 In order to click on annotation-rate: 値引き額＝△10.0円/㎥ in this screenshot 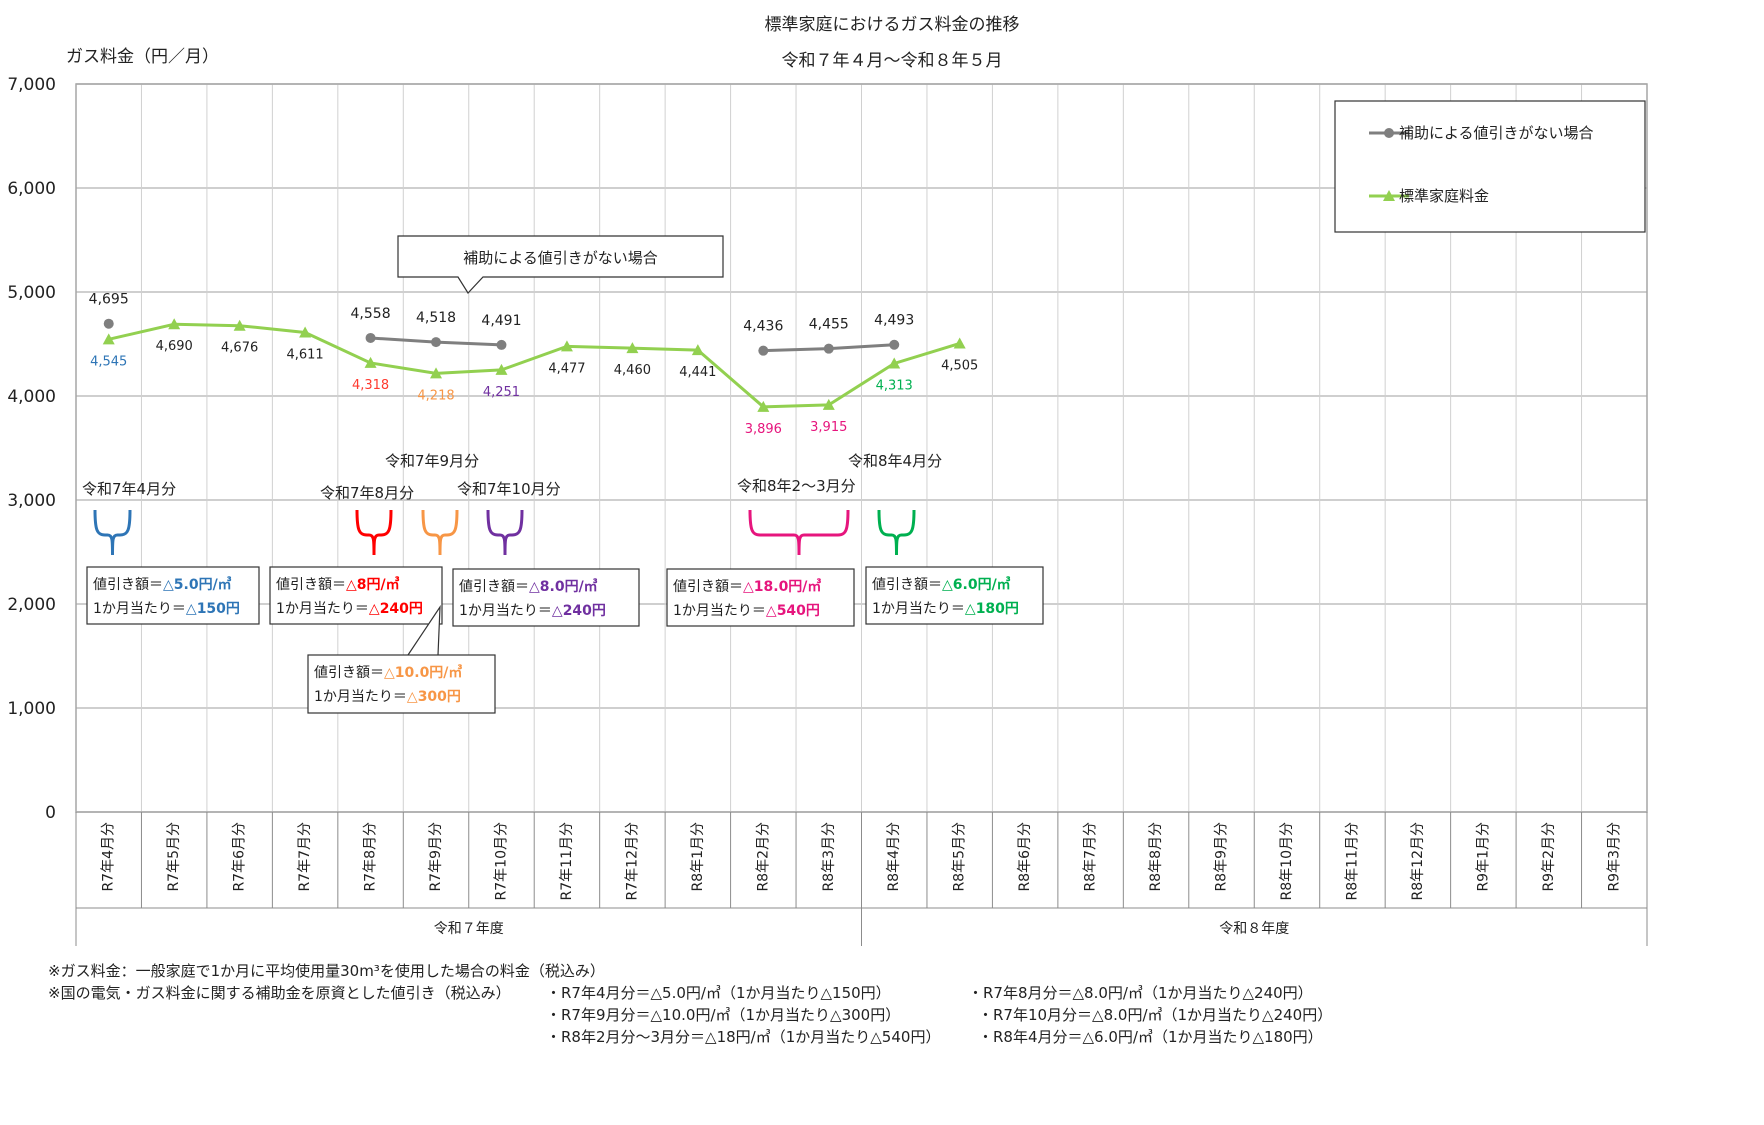, I will do `click(388, 672)`.